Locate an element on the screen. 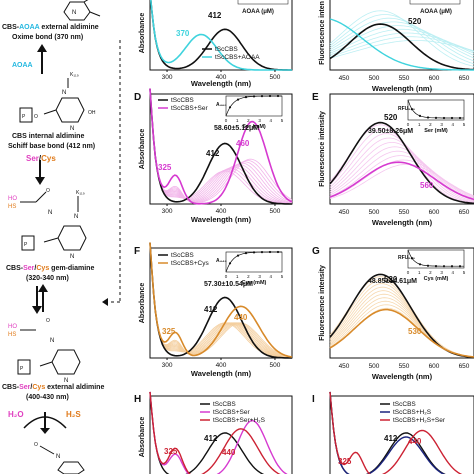  panel-letter: E is located at coordinates (315, 97).